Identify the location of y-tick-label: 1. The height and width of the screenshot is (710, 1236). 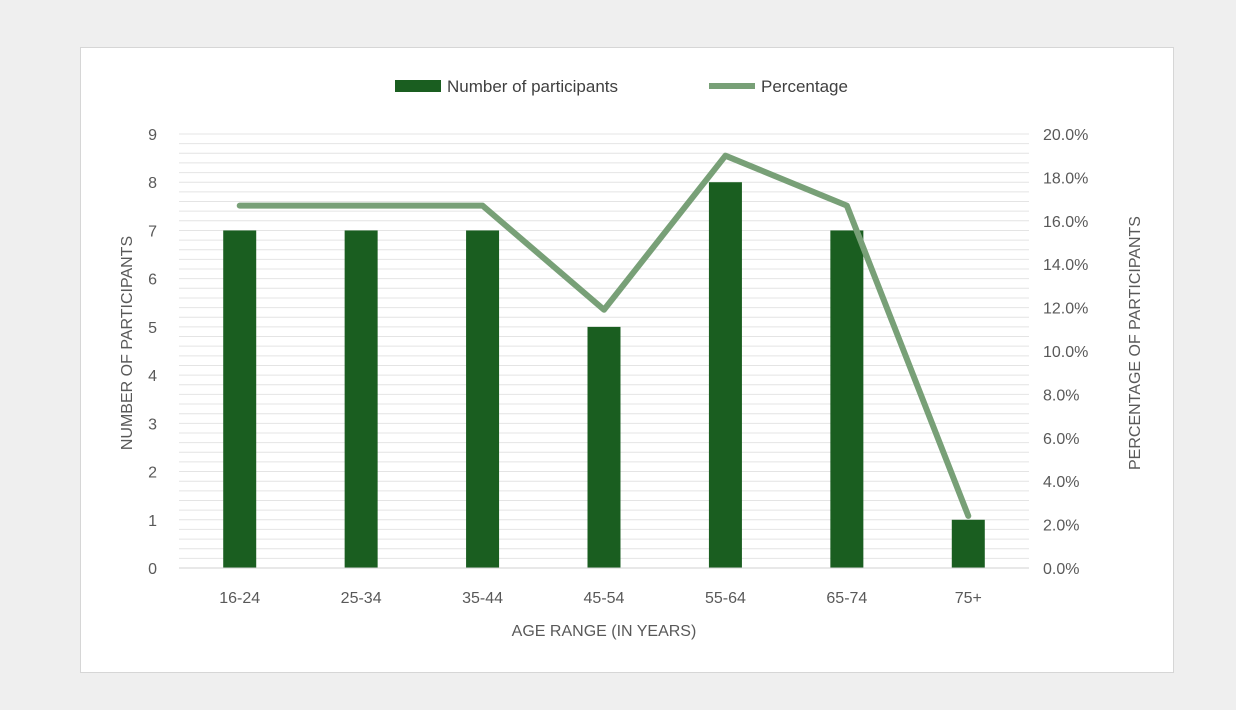
(152, 521).